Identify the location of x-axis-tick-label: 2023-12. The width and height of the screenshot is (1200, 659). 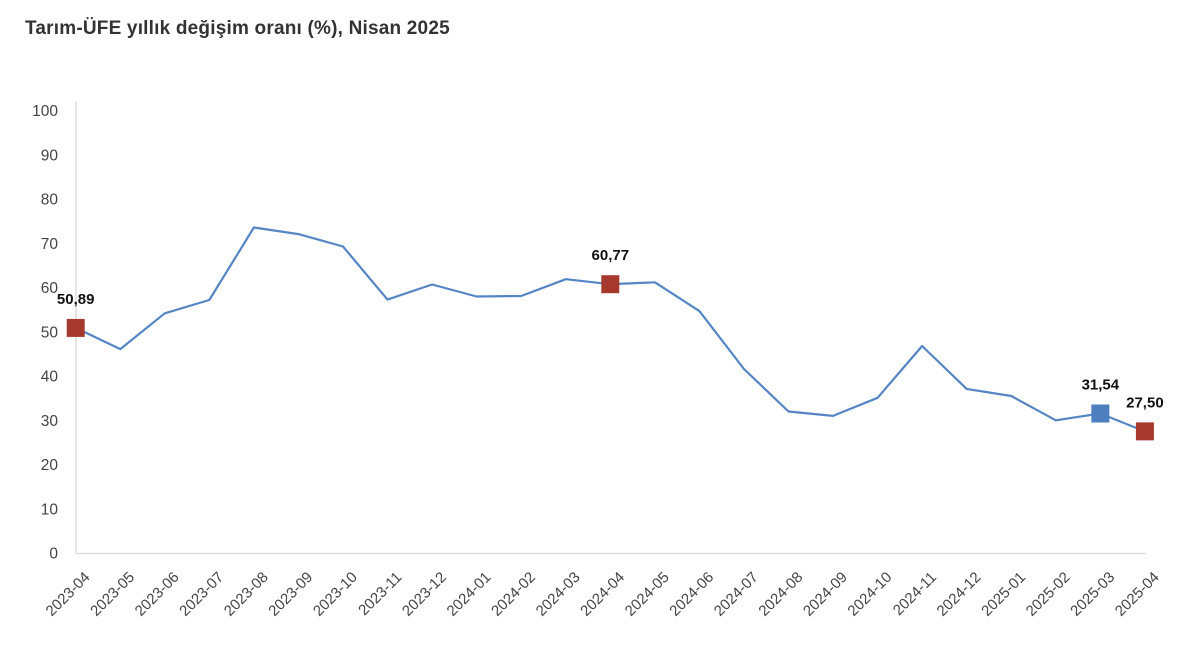
(424, 594).